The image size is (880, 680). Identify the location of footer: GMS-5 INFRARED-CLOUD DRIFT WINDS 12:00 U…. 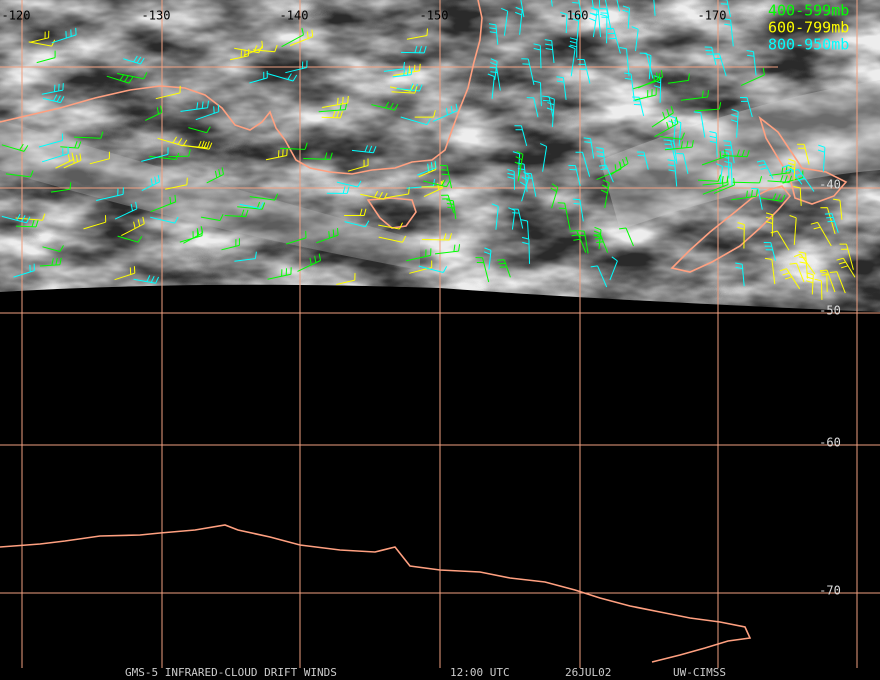
(425, 672).